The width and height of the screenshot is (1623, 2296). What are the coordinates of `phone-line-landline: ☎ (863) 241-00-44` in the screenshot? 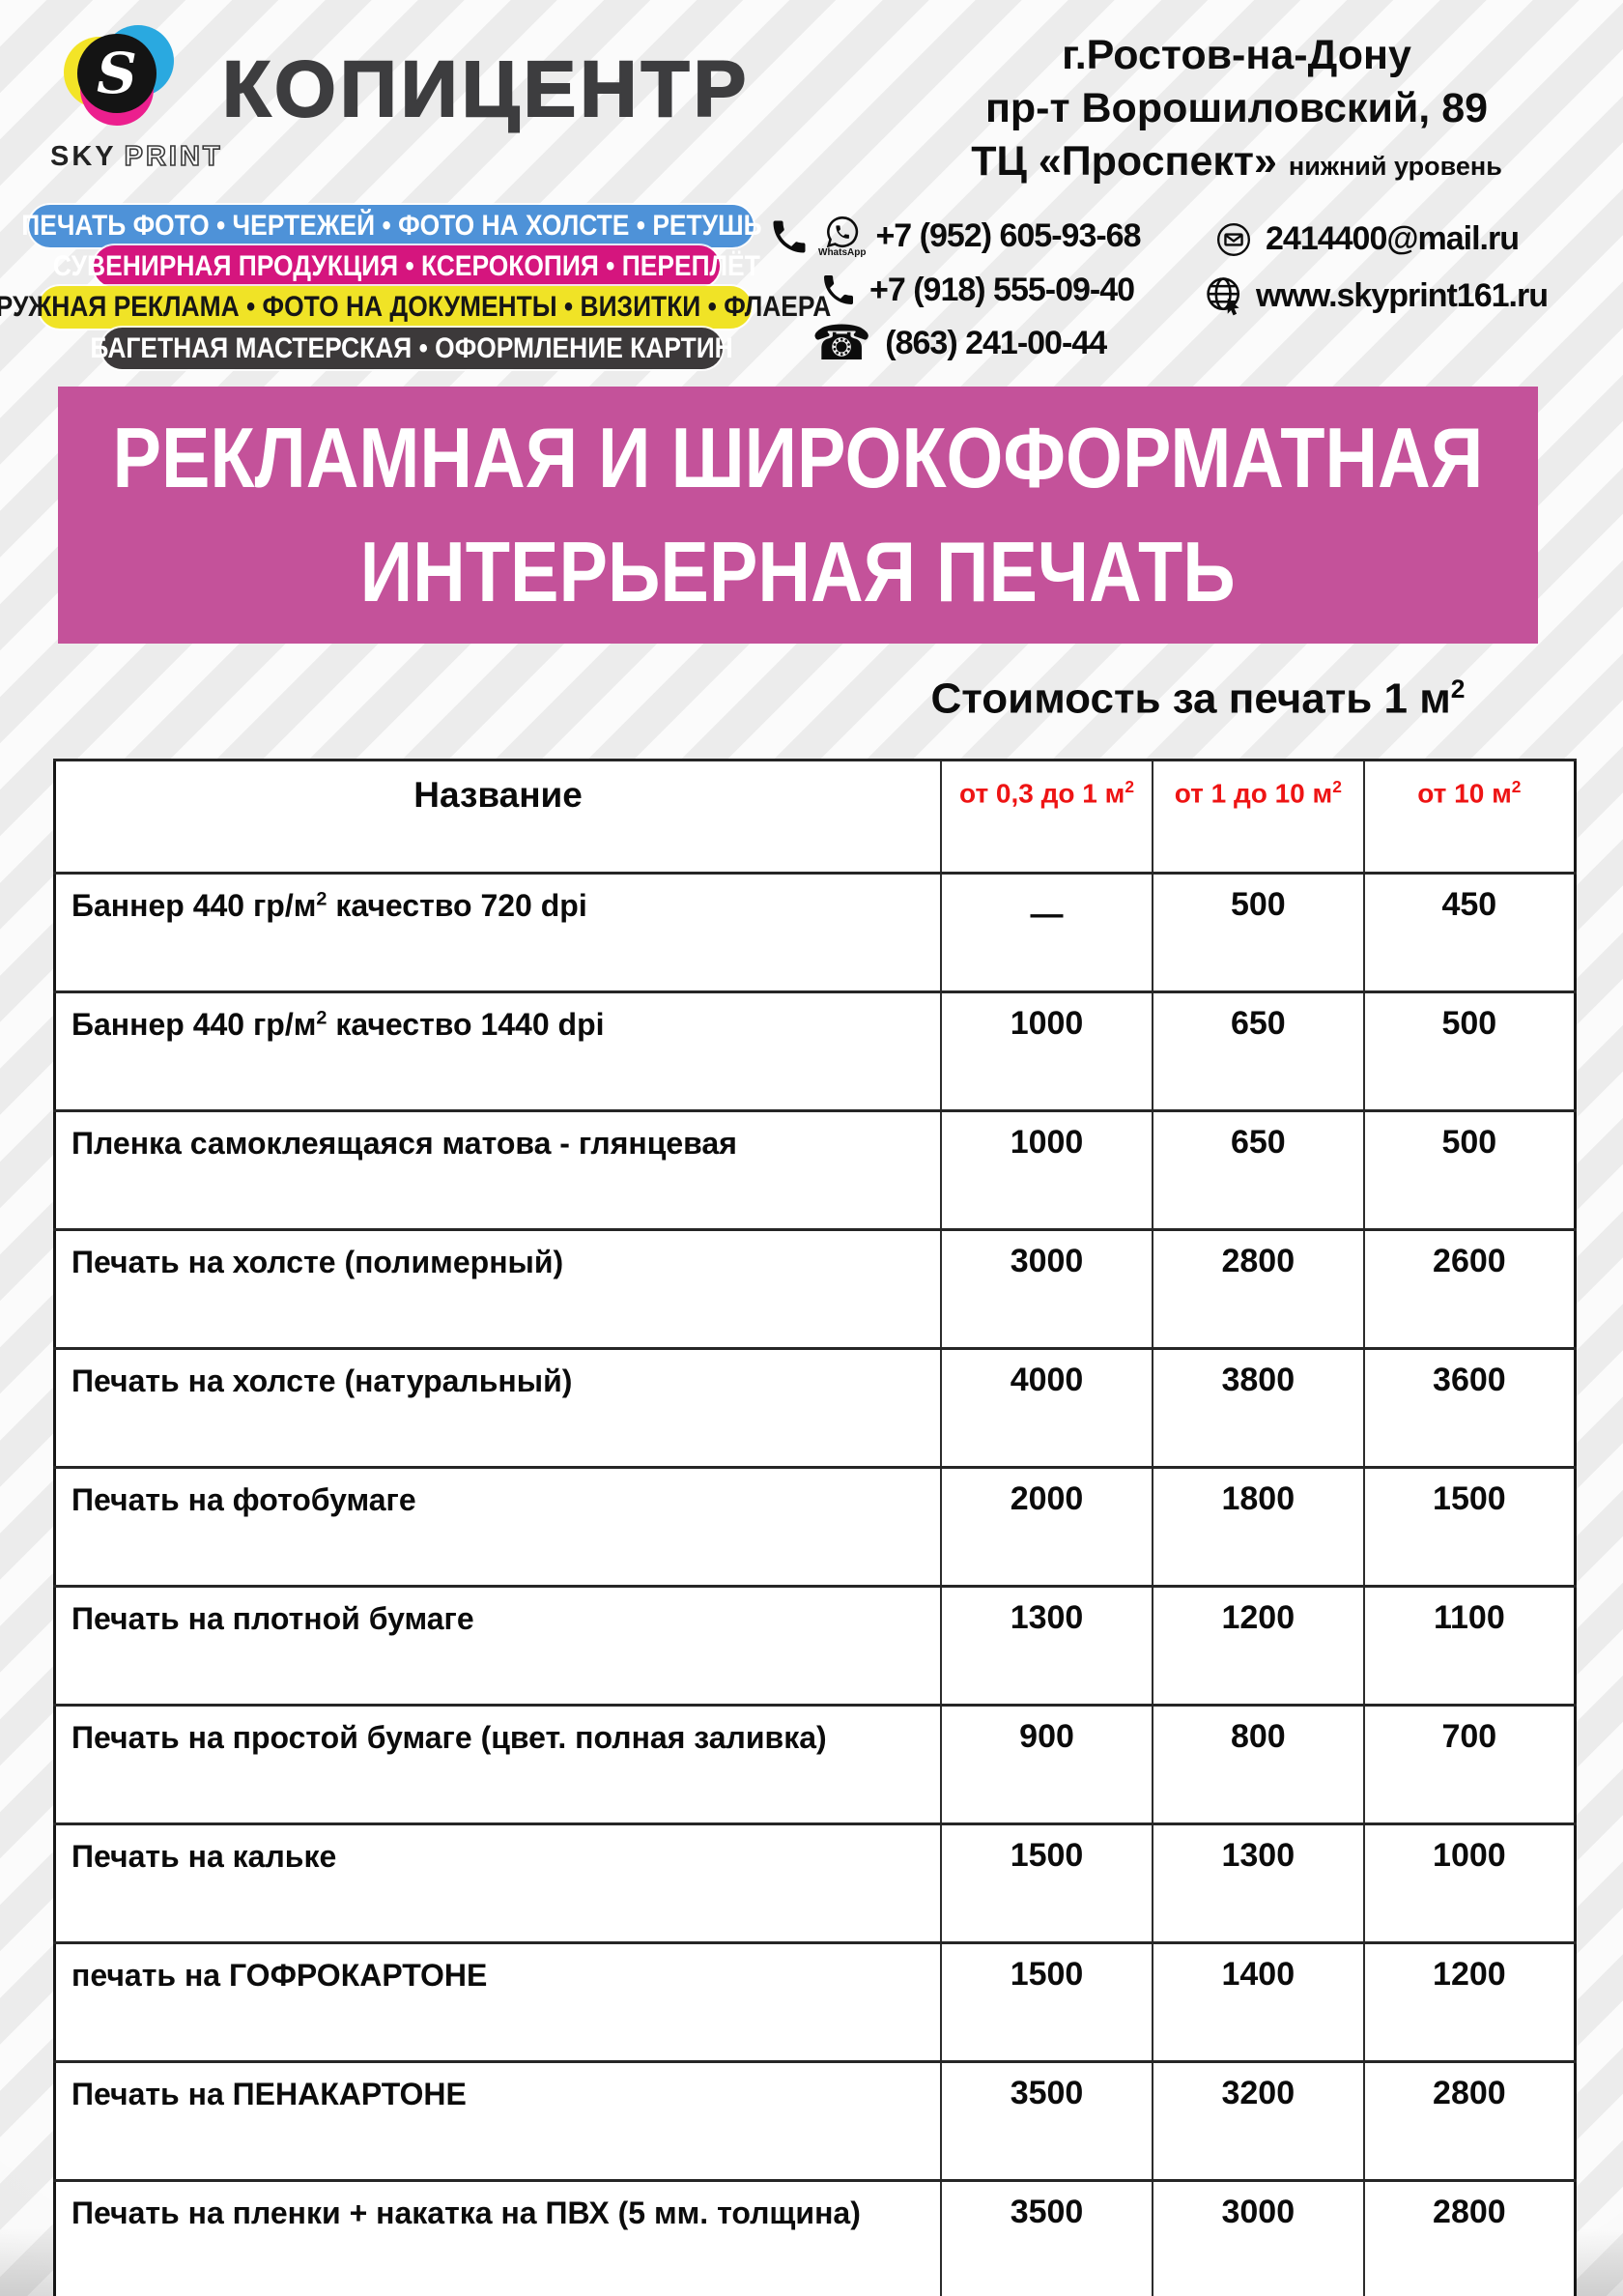 It's located at (959, 343).